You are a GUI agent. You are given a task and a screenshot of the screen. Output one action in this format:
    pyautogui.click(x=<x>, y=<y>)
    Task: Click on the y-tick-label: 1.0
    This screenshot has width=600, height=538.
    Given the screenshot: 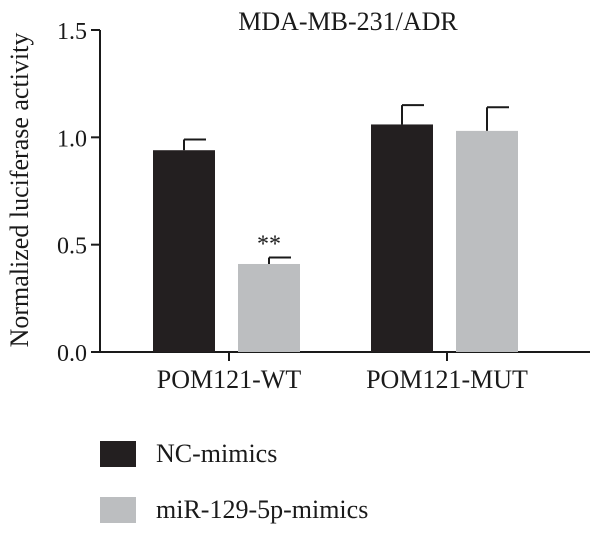 What is the action you would take?
    pyautogui.click(x=72, y=139)
    